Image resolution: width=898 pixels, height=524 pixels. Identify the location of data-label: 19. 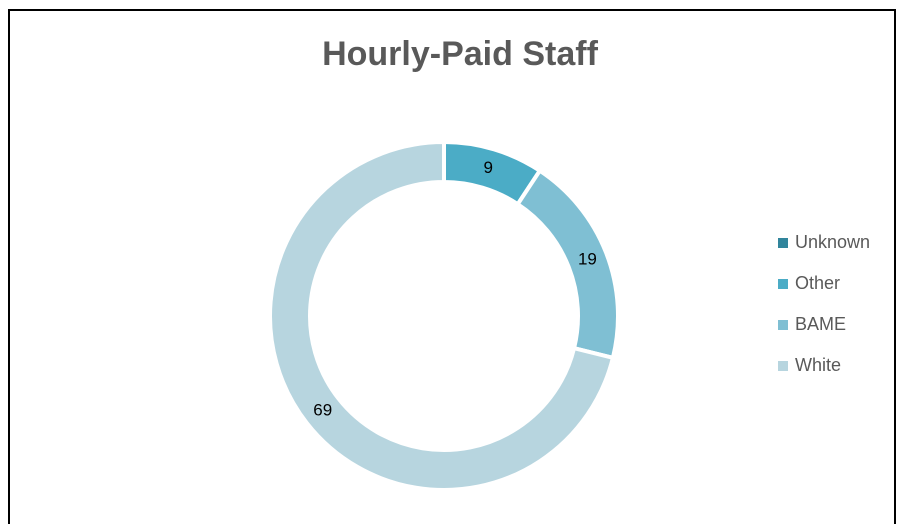
(587, 258).